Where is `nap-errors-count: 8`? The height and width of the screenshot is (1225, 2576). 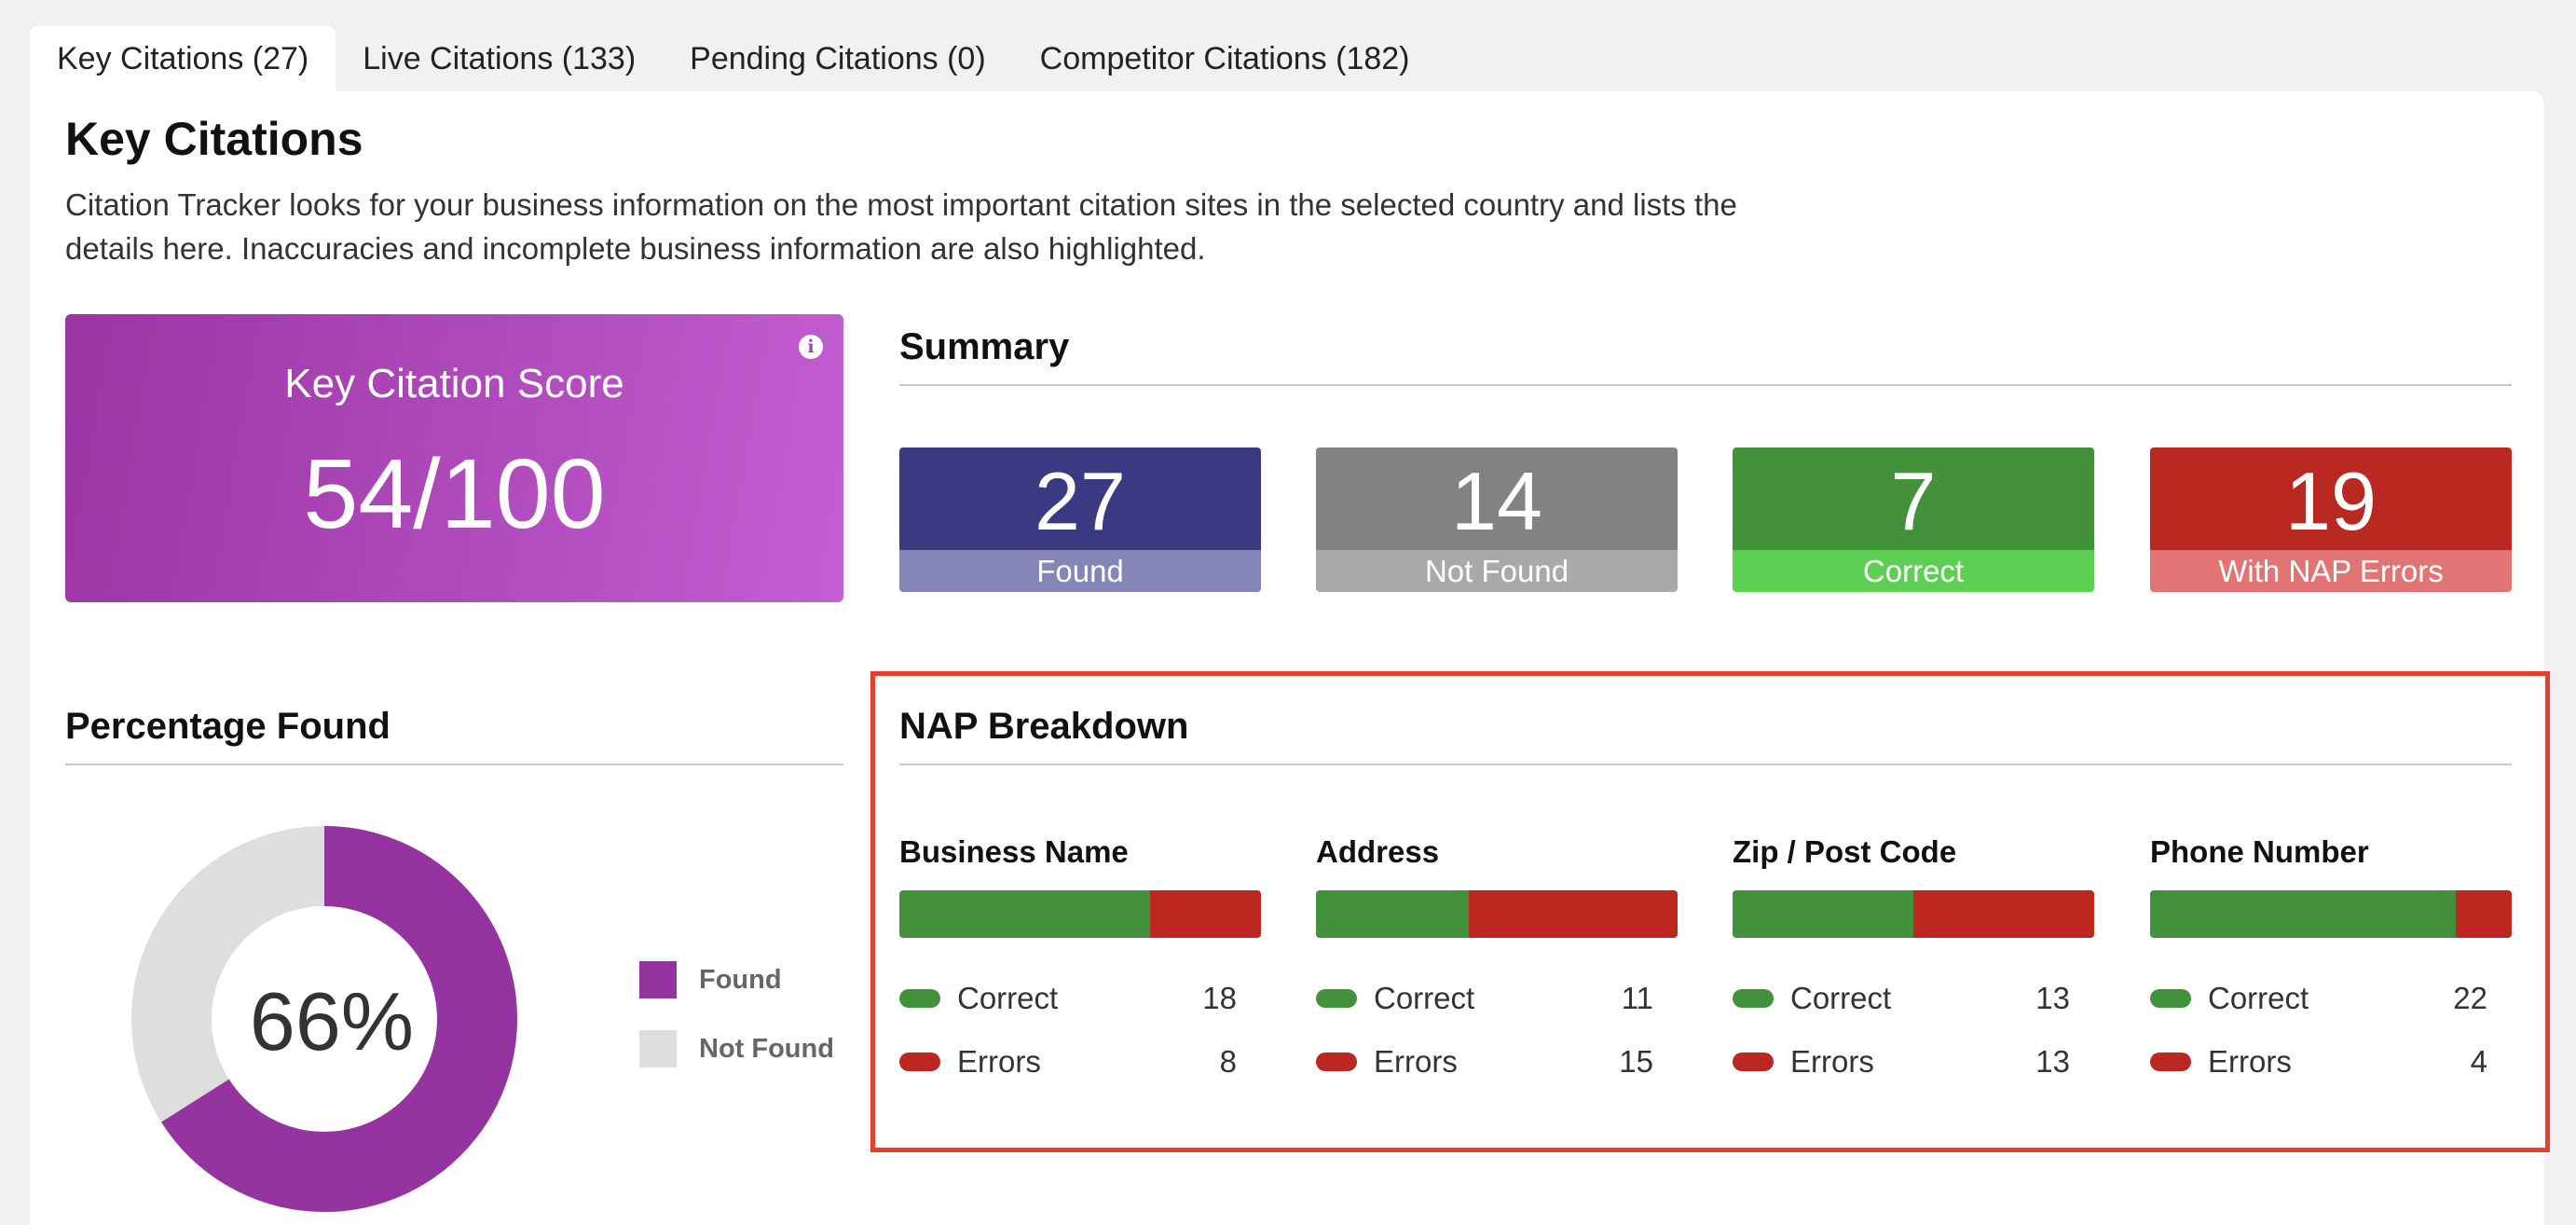
nap-errors-count: 8 is located at coordinates (1228, 1061).